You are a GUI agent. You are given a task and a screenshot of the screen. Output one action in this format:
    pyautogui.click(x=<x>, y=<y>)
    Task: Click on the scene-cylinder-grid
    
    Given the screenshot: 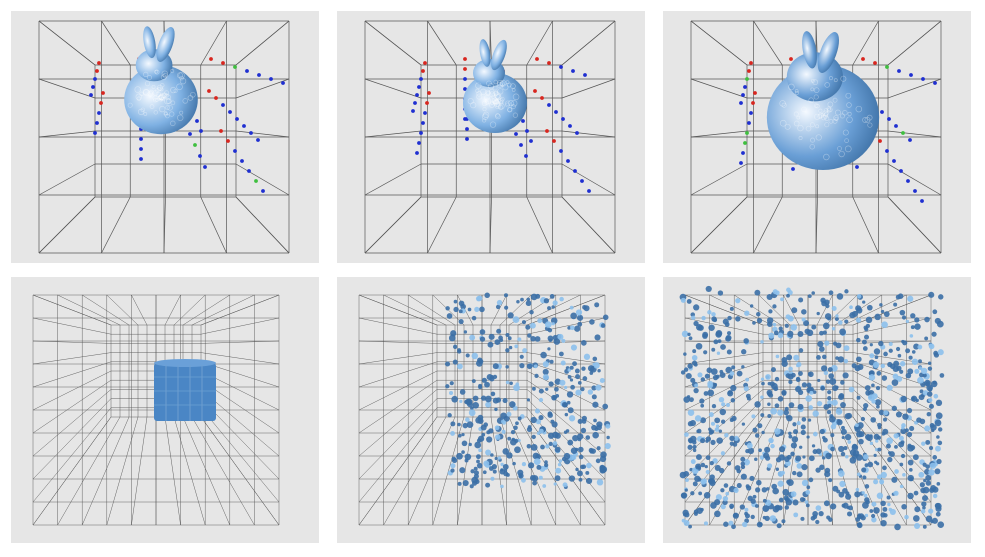 What is the action you would take?
    pyautogui.click(x=156, y=410)
    